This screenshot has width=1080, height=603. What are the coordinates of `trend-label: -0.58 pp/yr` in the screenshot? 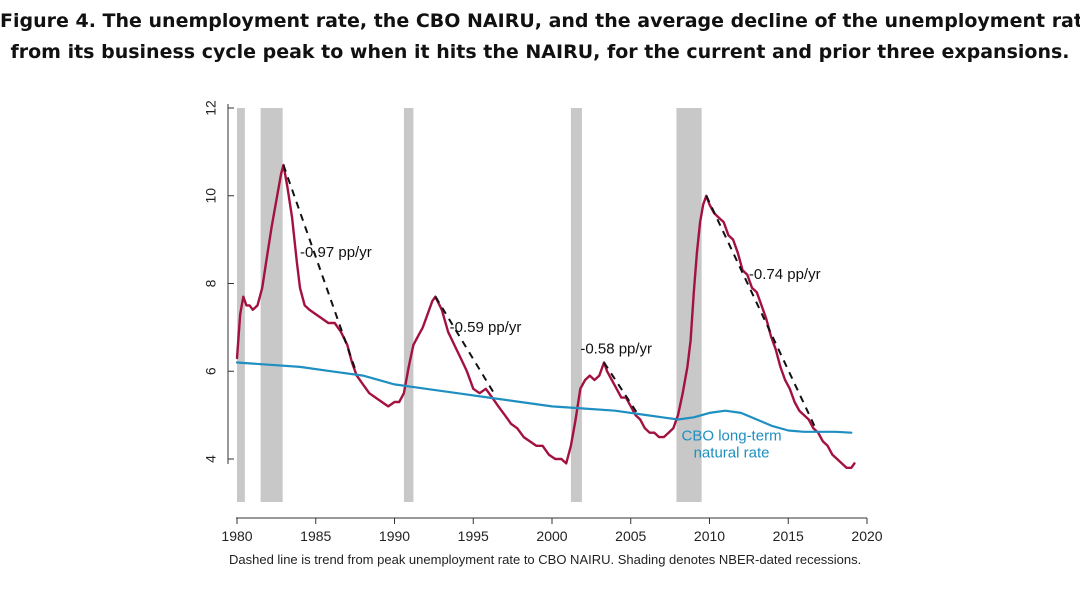 It's located at (616, 349).